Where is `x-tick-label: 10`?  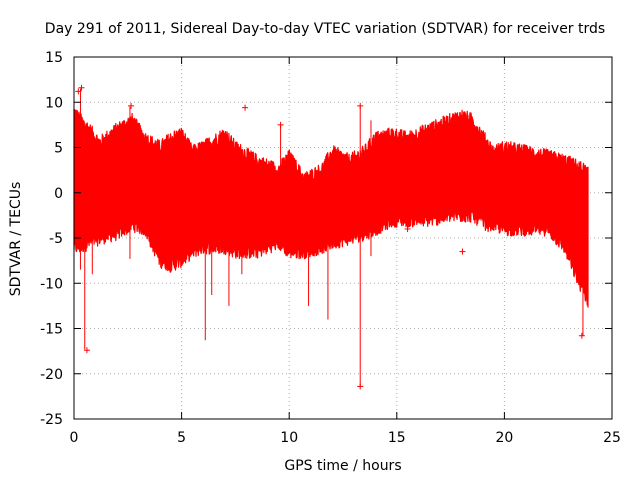 x-tick-label: 10 is located at coordinates (289, 438).